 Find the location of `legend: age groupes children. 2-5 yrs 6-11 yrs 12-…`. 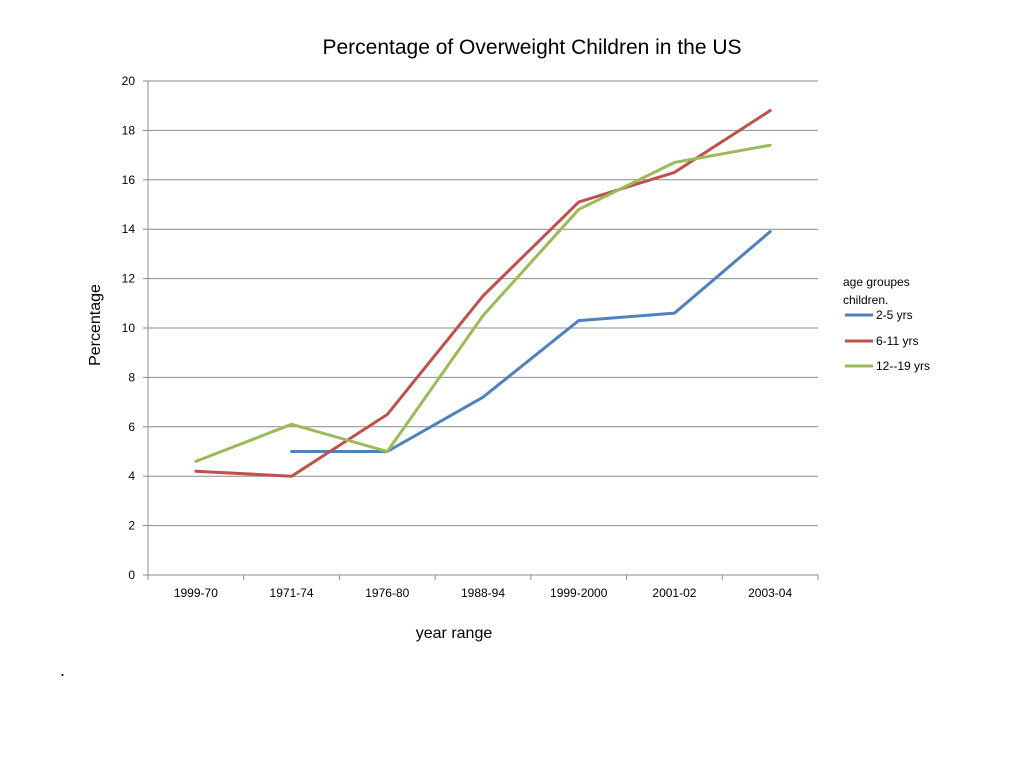

legend: age groupes children. 2-5 yrs 6-11 yrs 12-… is located at coordinates (886, 324).